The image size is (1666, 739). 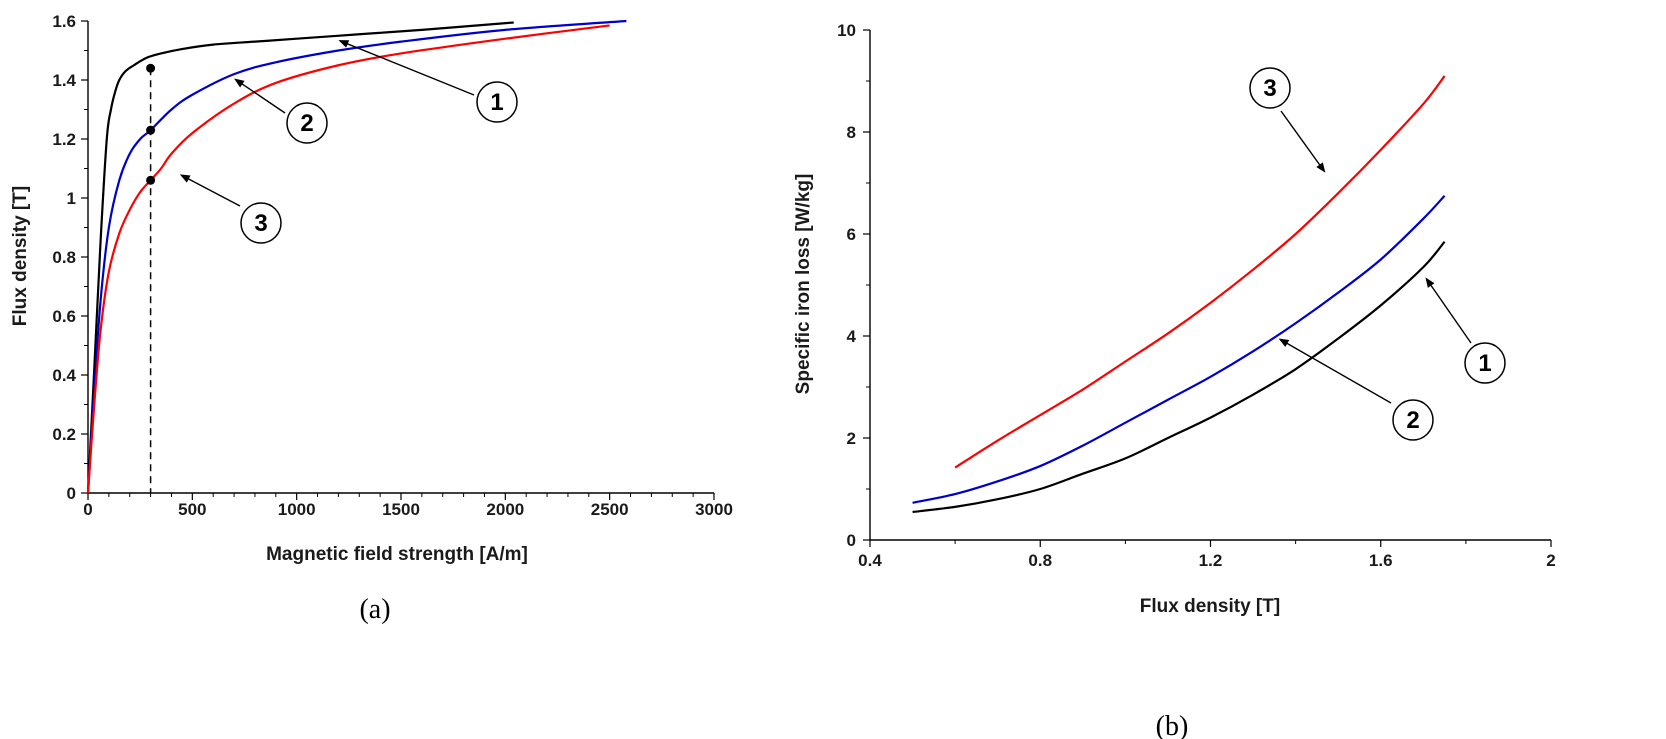 What do you see at coordinates (851, 438) in the screenshot?
I see `chart-b-y-tick-label: 2` at bounding box center [851, 438].